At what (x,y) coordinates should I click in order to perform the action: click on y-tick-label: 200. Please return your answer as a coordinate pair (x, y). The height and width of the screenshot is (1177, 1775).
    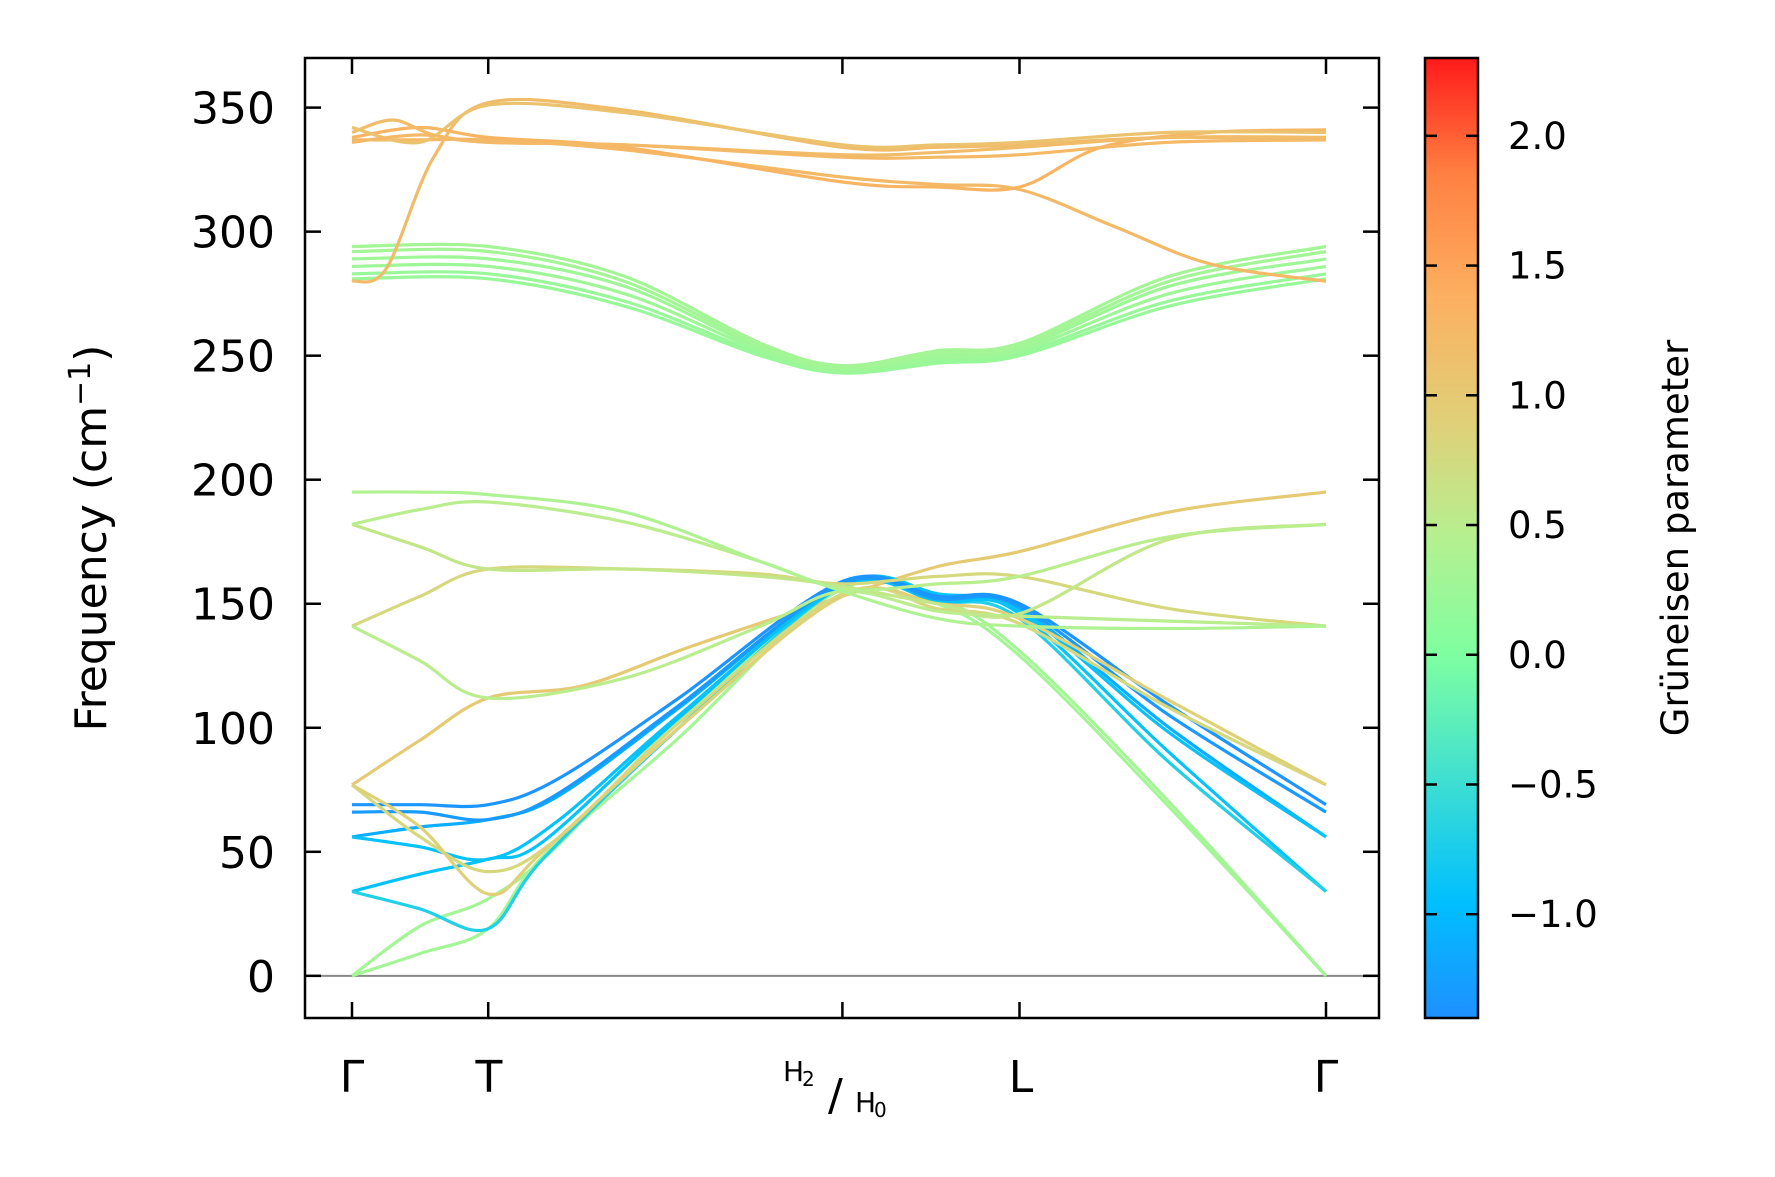
    Looking at the image, I should click on (233, 481).